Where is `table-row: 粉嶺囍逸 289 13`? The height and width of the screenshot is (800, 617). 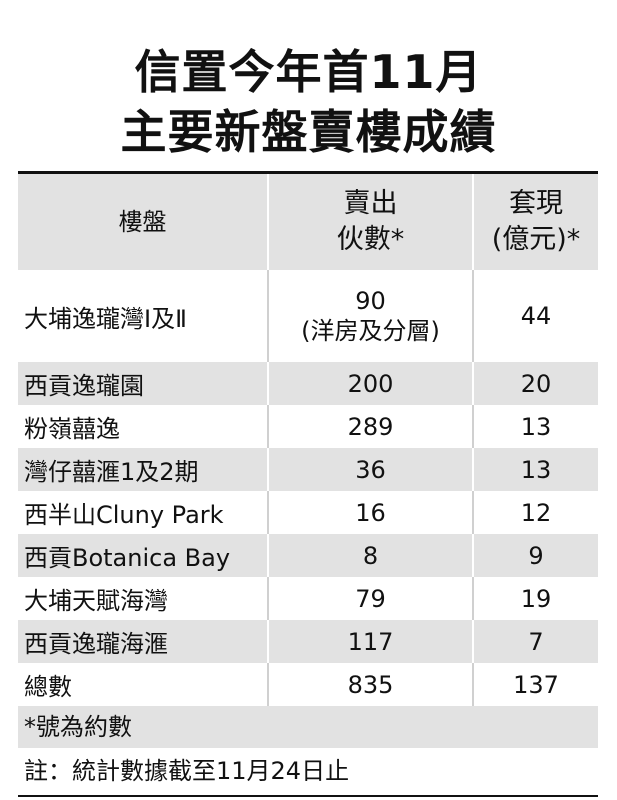 table-row: 粉嶺囍逸 289 13 is located at coordinates (308, 426).